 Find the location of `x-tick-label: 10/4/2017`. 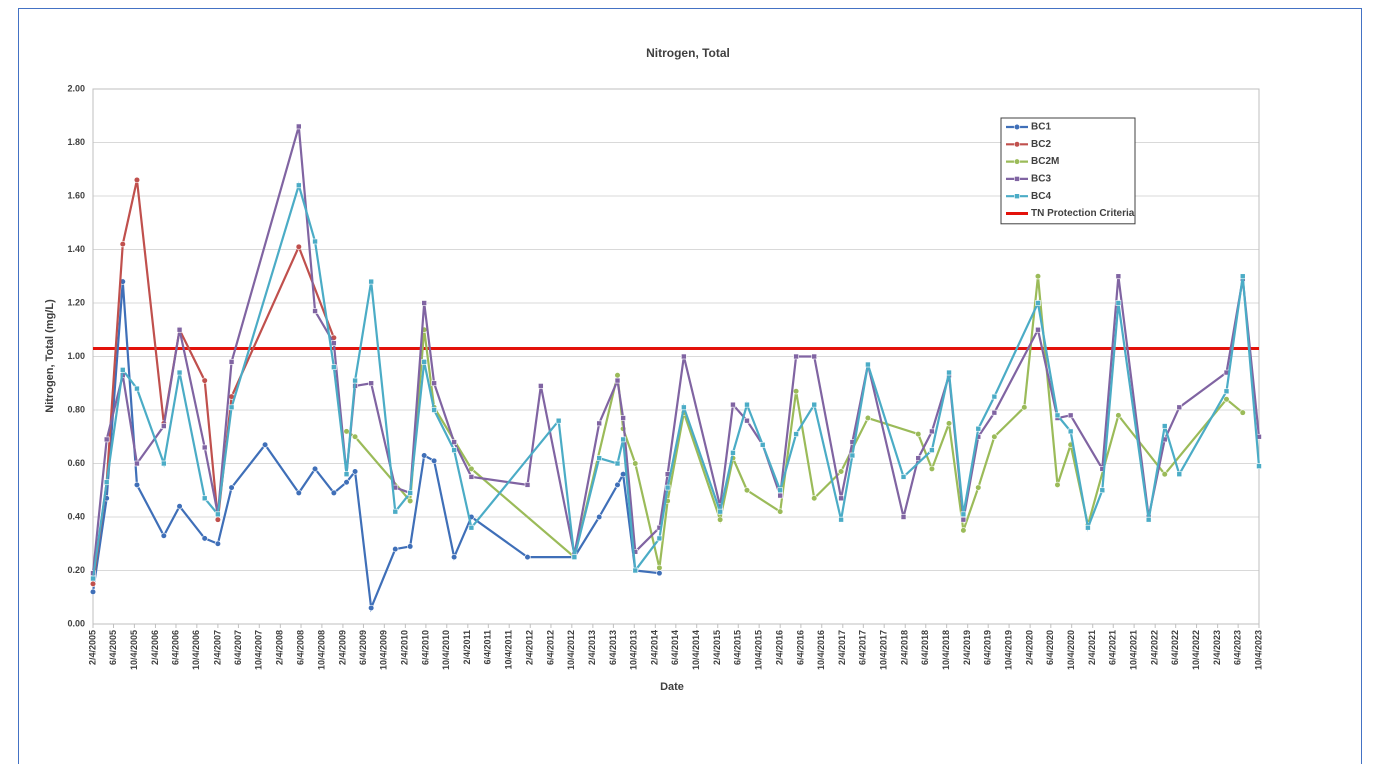

x-tick-label: 10/4/2017 is located at coordinates (884, 650).